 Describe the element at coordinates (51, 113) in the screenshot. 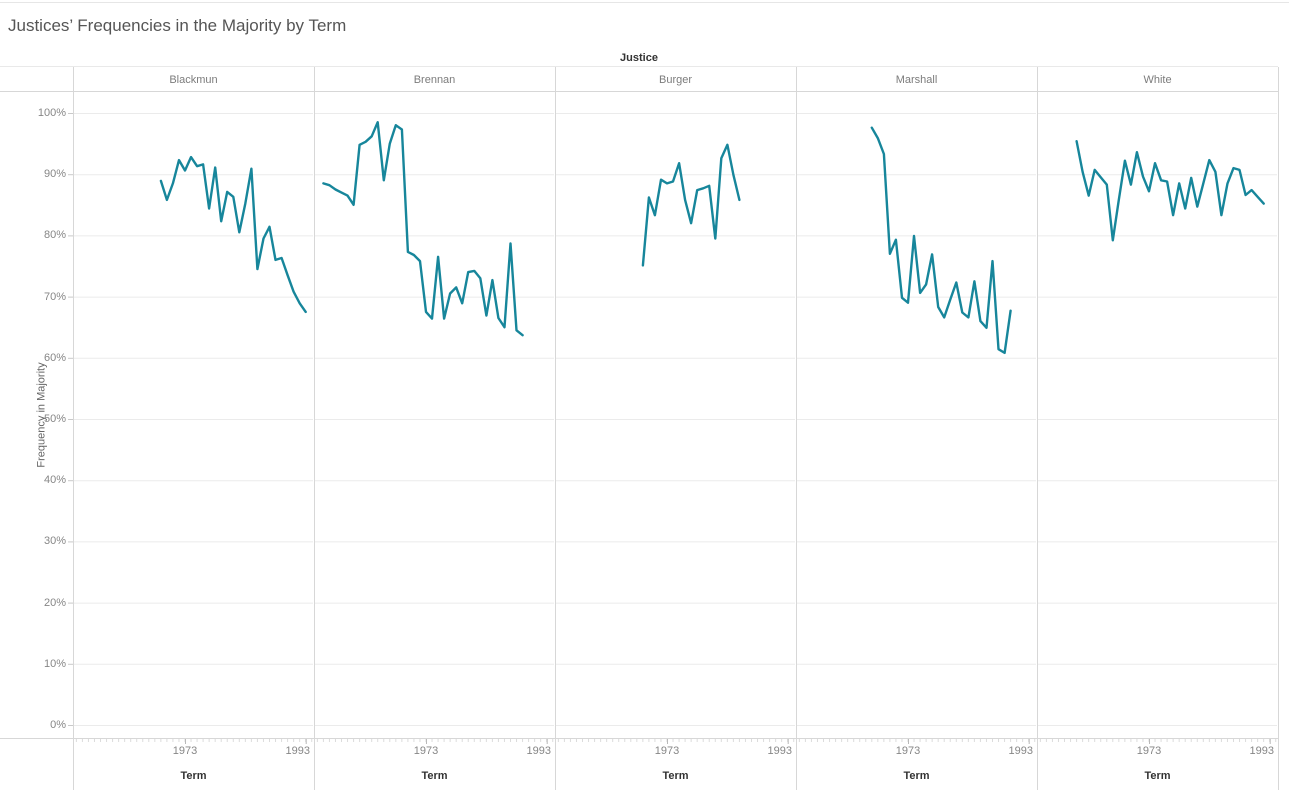

I see `y-tick-label: 100%` at that location.